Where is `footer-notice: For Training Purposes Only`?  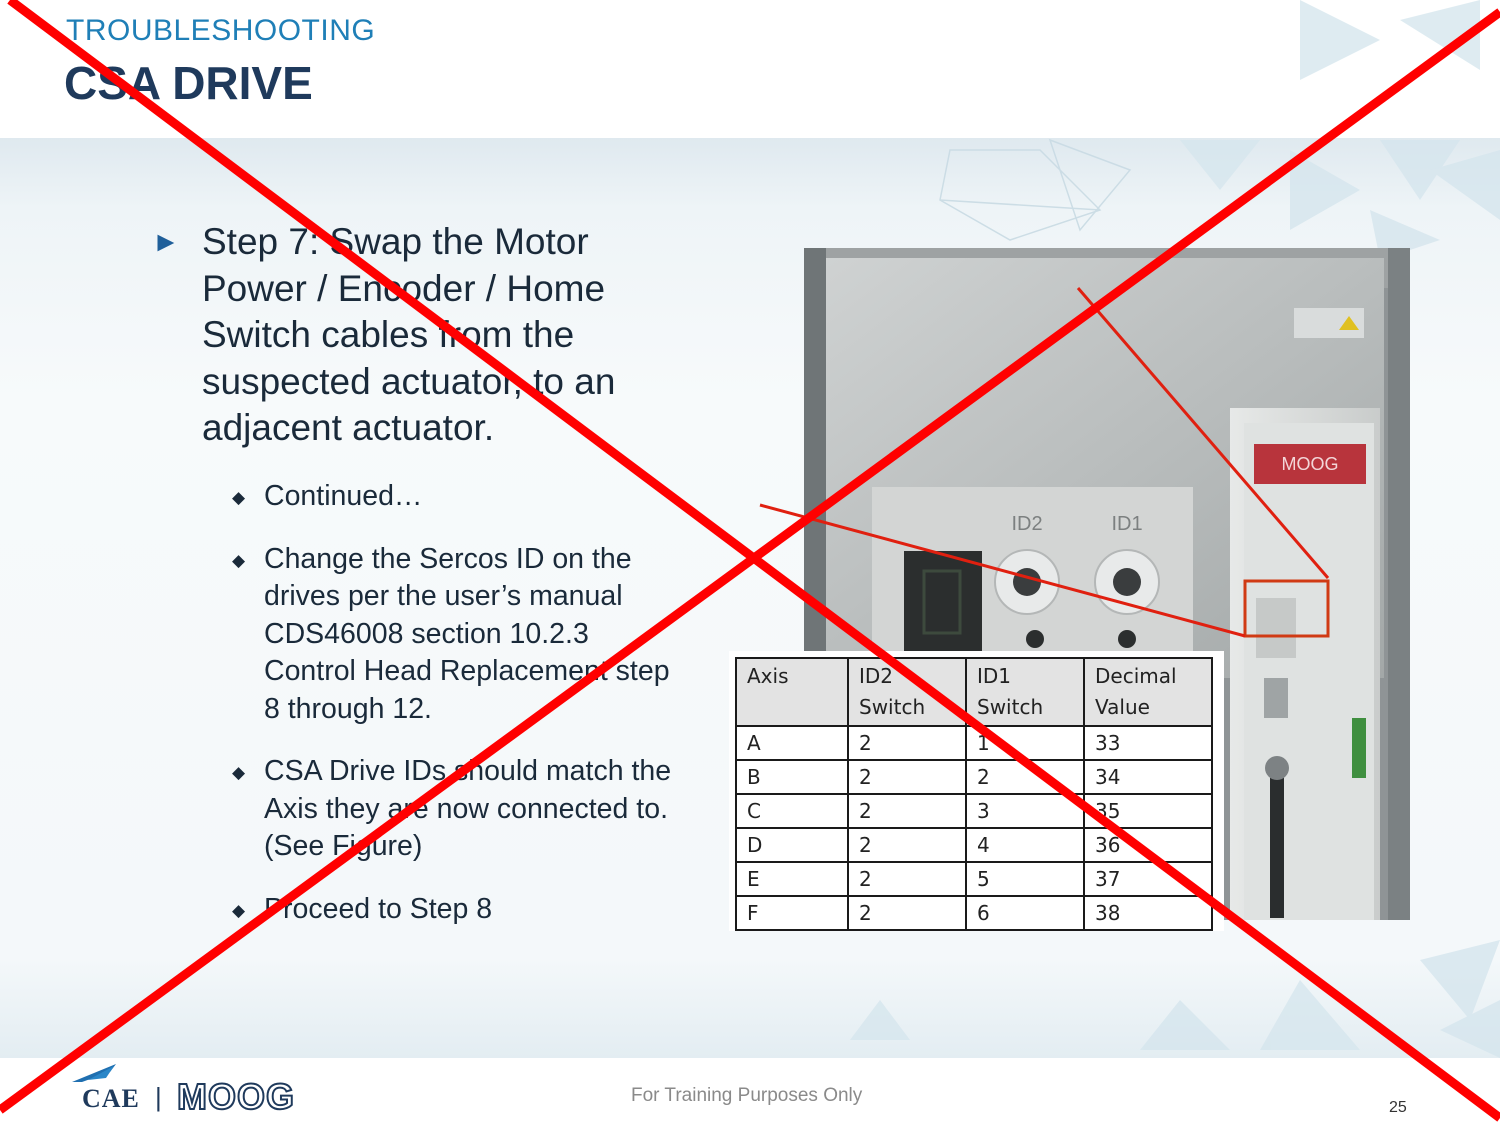 footer-notice: For Training Purposes Only is located at coordinates (747, 1095).